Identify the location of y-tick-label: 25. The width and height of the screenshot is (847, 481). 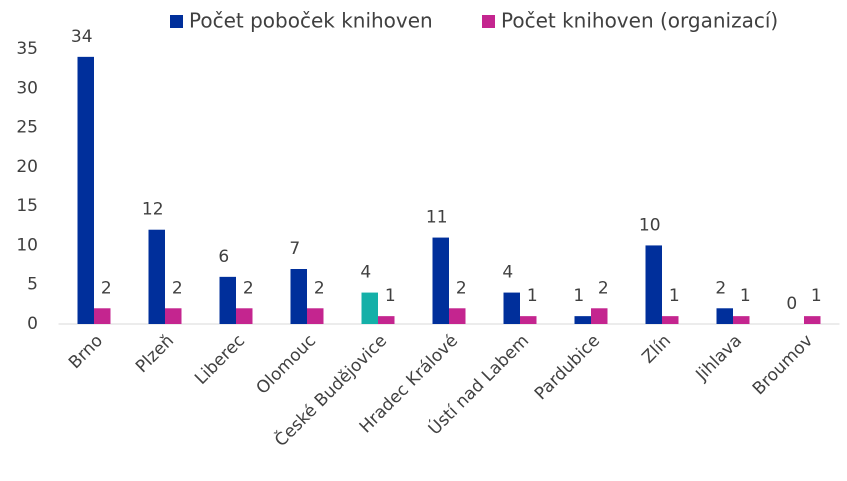
(27, 128).